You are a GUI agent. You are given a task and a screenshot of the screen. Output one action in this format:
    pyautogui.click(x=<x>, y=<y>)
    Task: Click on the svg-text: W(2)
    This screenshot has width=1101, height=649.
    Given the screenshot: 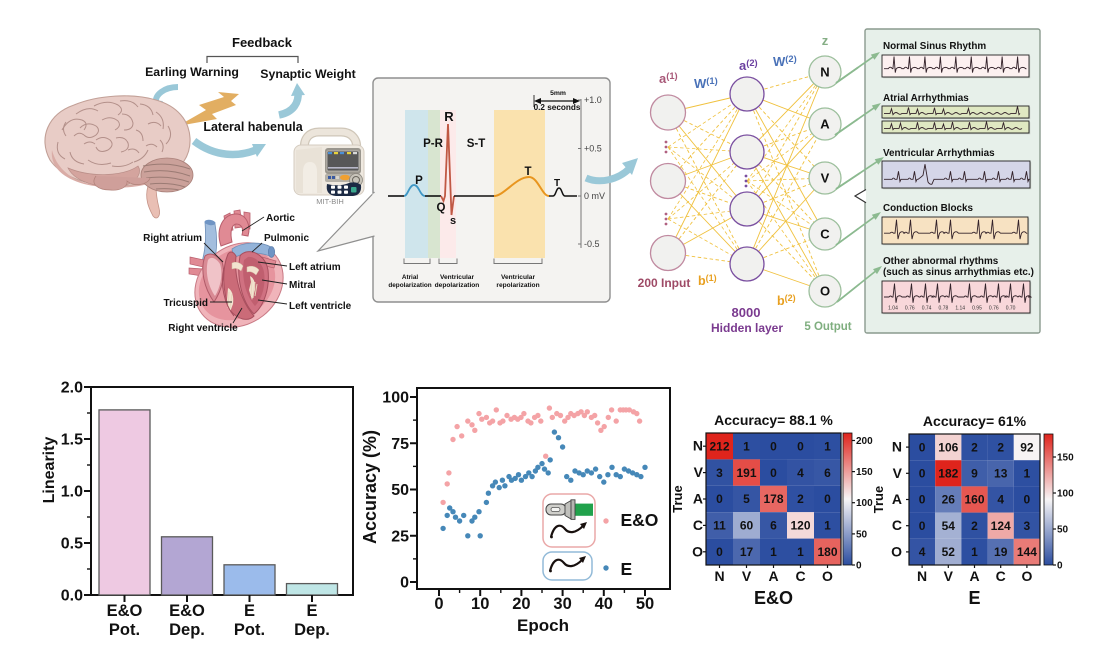 What is the action you would take?
    pyautogui.click(x=785, y=61)
    